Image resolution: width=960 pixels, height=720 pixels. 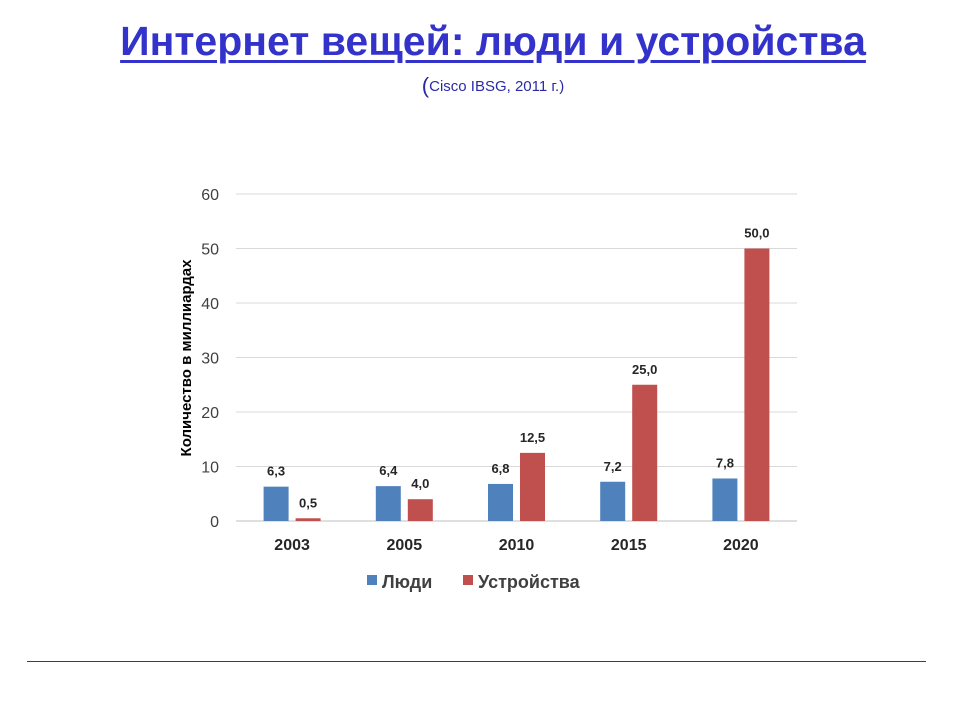 I want to click on bar-people-2010, so click(x=500, y=502).